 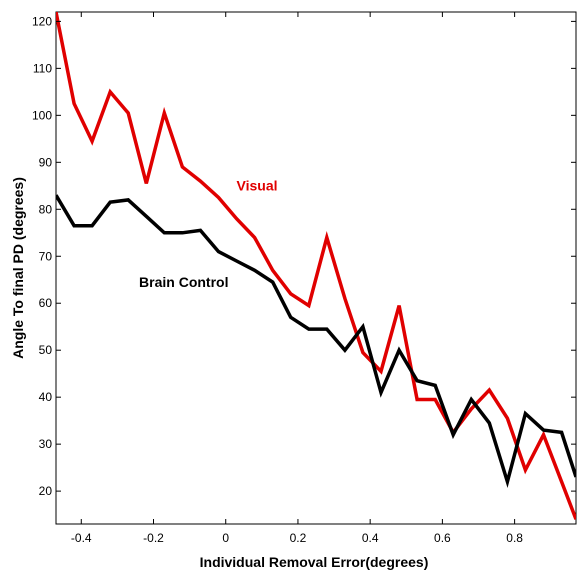 I want to click on x-tick-label: 0.4, so click(x=370, y=538).